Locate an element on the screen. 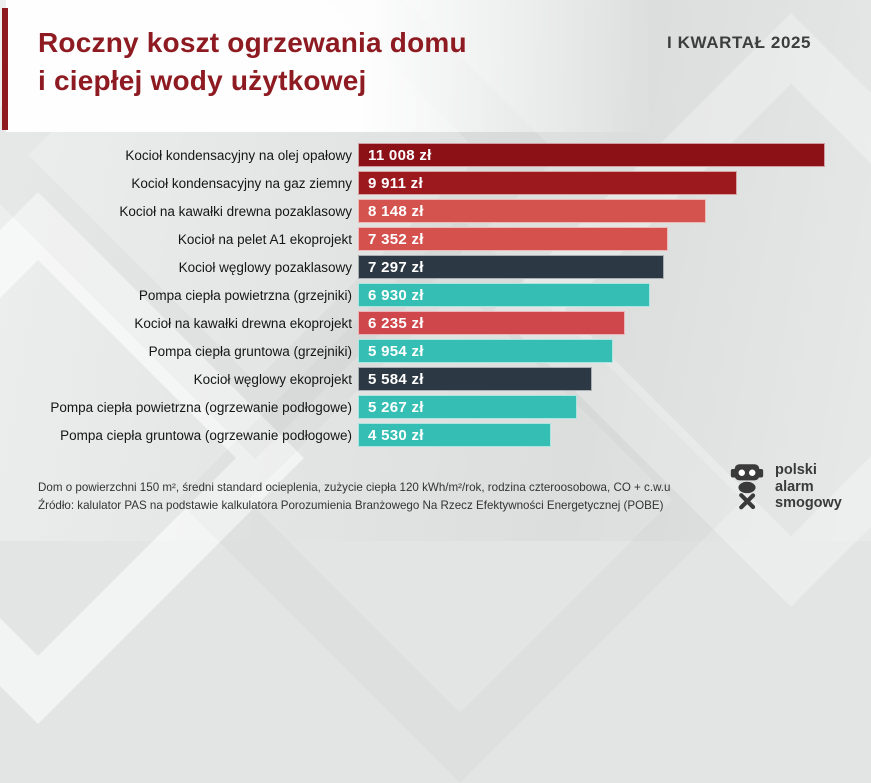 This screenshot has height=783, width=871. logo-text: polski alarm smogowy is located at coordinates (808, 487).